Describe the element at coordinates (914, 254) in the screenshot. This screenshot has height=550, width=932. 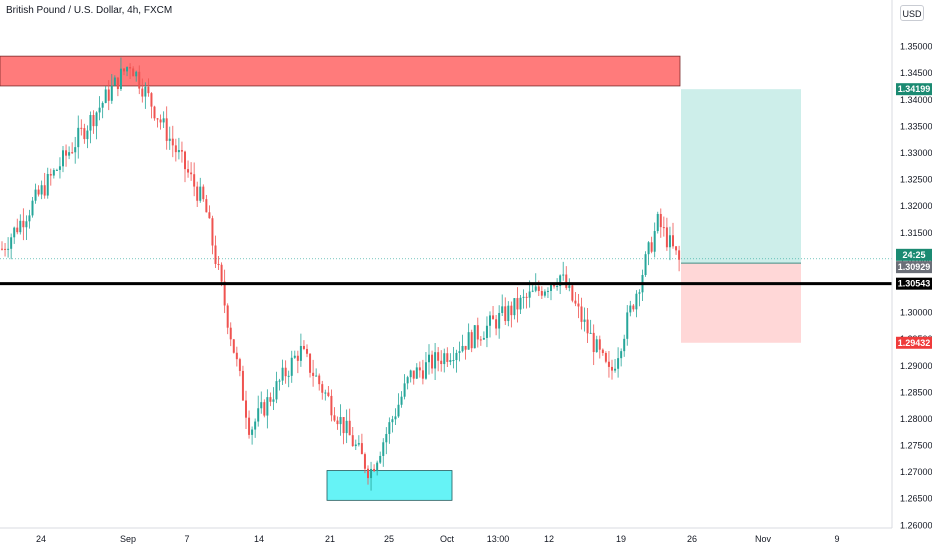
I see `price-tag: 24:25` at that location.